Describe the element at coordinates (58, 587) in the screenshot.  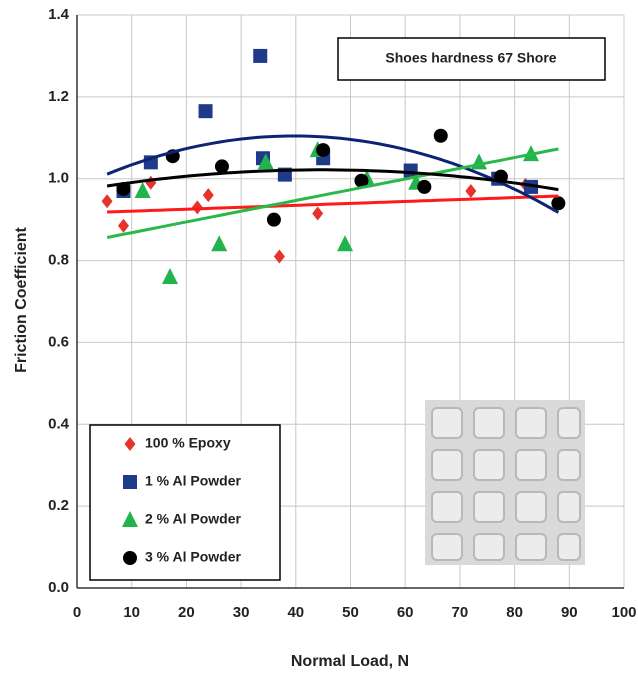
I see `y-tick-label: 0.0` at that location.